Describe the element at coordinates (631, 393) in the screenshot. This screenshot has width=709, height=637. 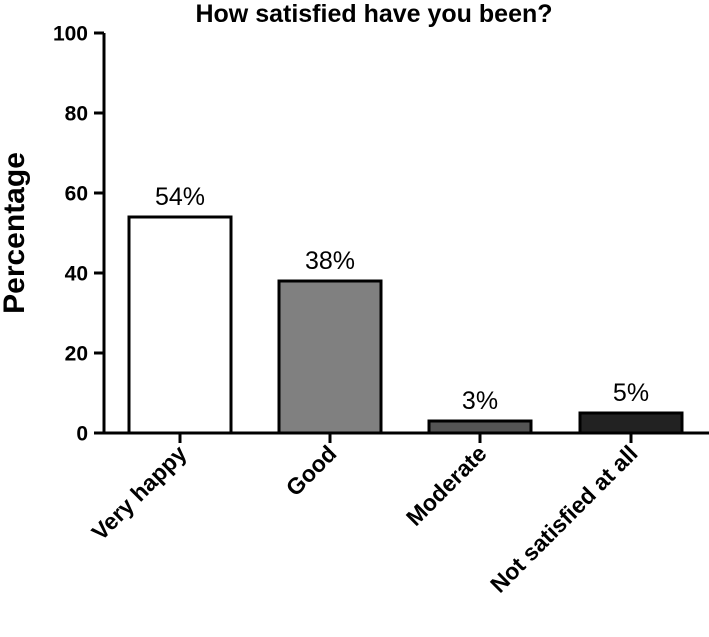
I see `data-label: 5%` at that location.